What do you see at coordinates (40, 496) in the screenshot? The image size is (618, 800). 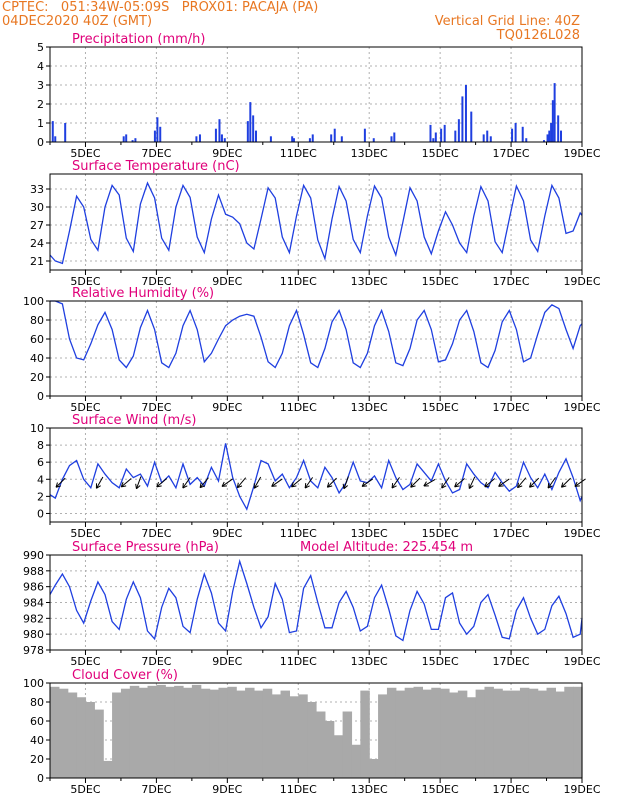 I see `y-tick-label: 2` at bounding box center [40, 496].